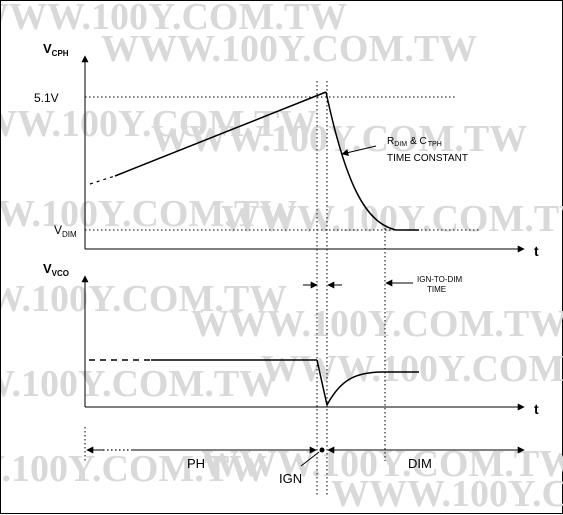 The width and height of the screenshot is (563, 515). I want to click on watermark-text-1: WWW.100Y.COM.TW, so click(174, 19).